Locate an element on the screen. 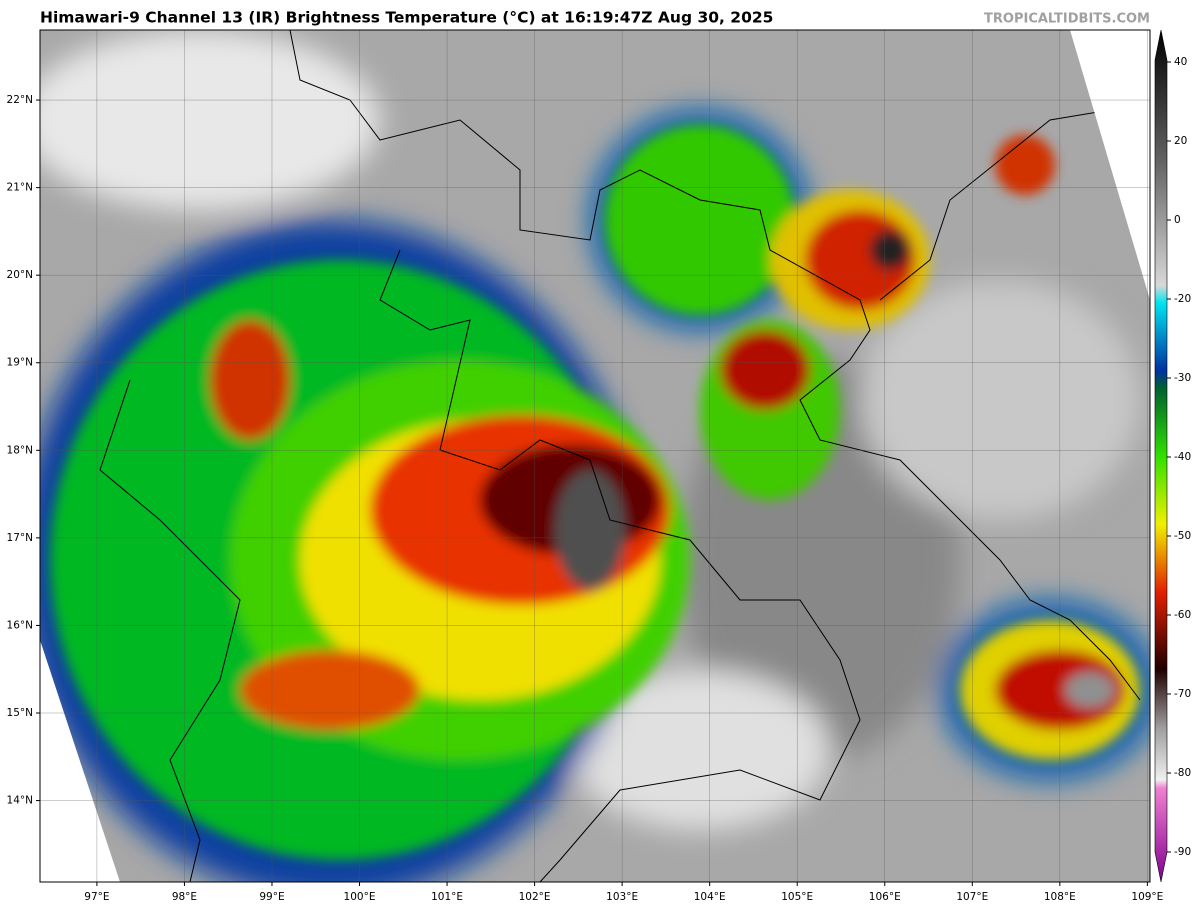  lon-label: 99°E is located at coordinates (271, 897).